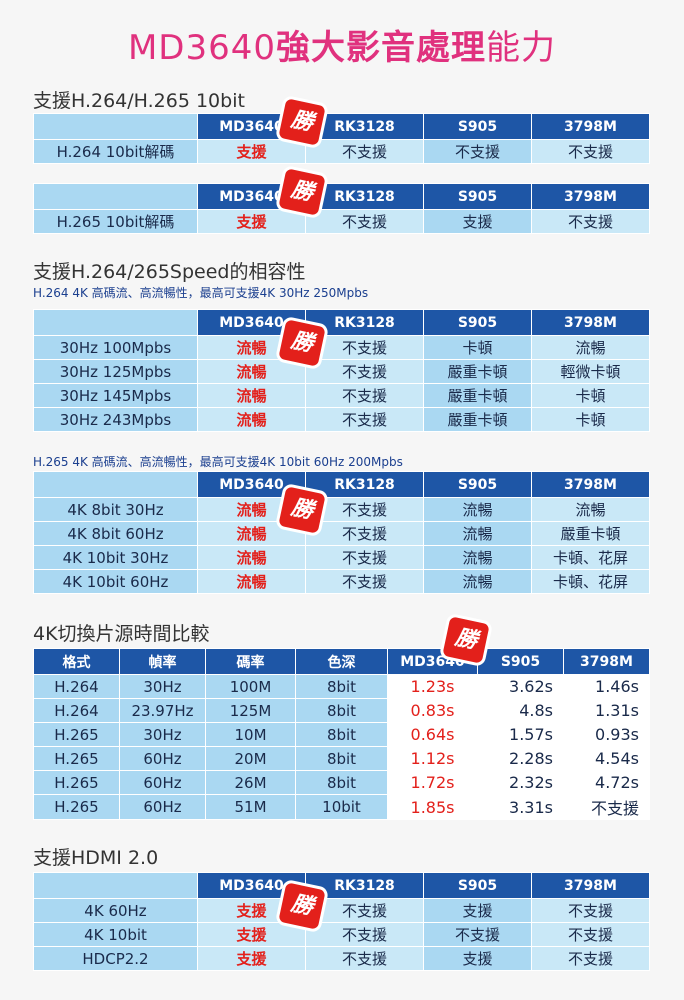 Image resolution: width=684 pixels, height=1000 pixels. I want to click on cell-value: 輕微卡頓, so click(590, 371).